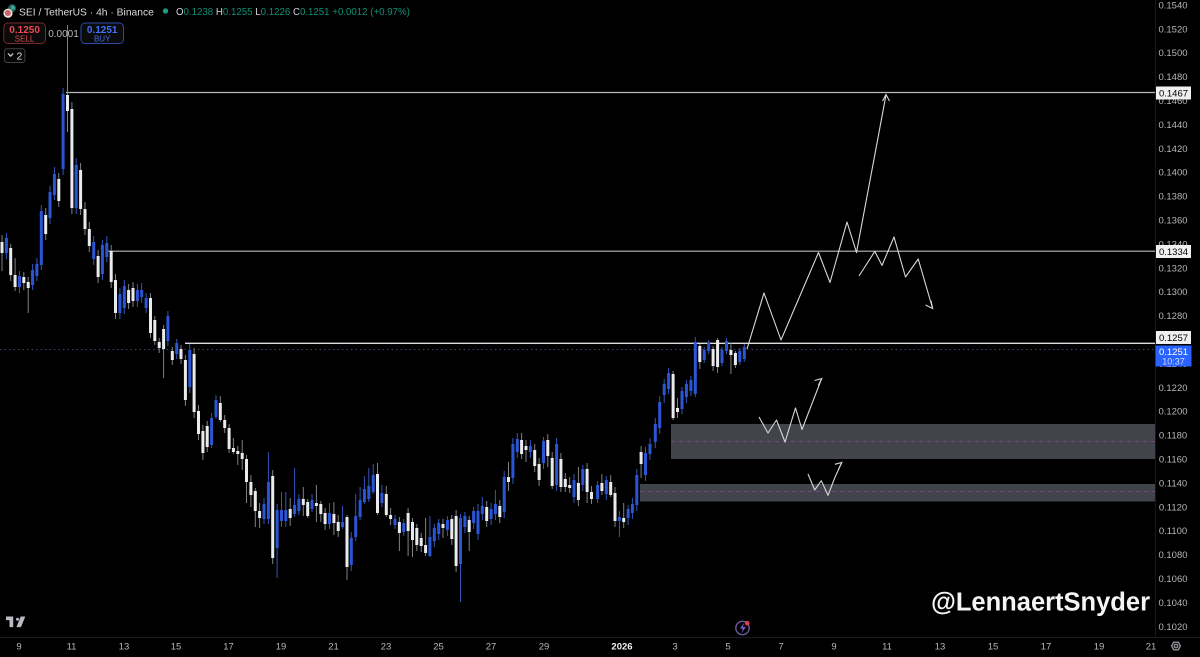  What do you see at coordinates (780, 647) in the screenshot?
I see `svg-text: 7` at bounding box center [780, 647].